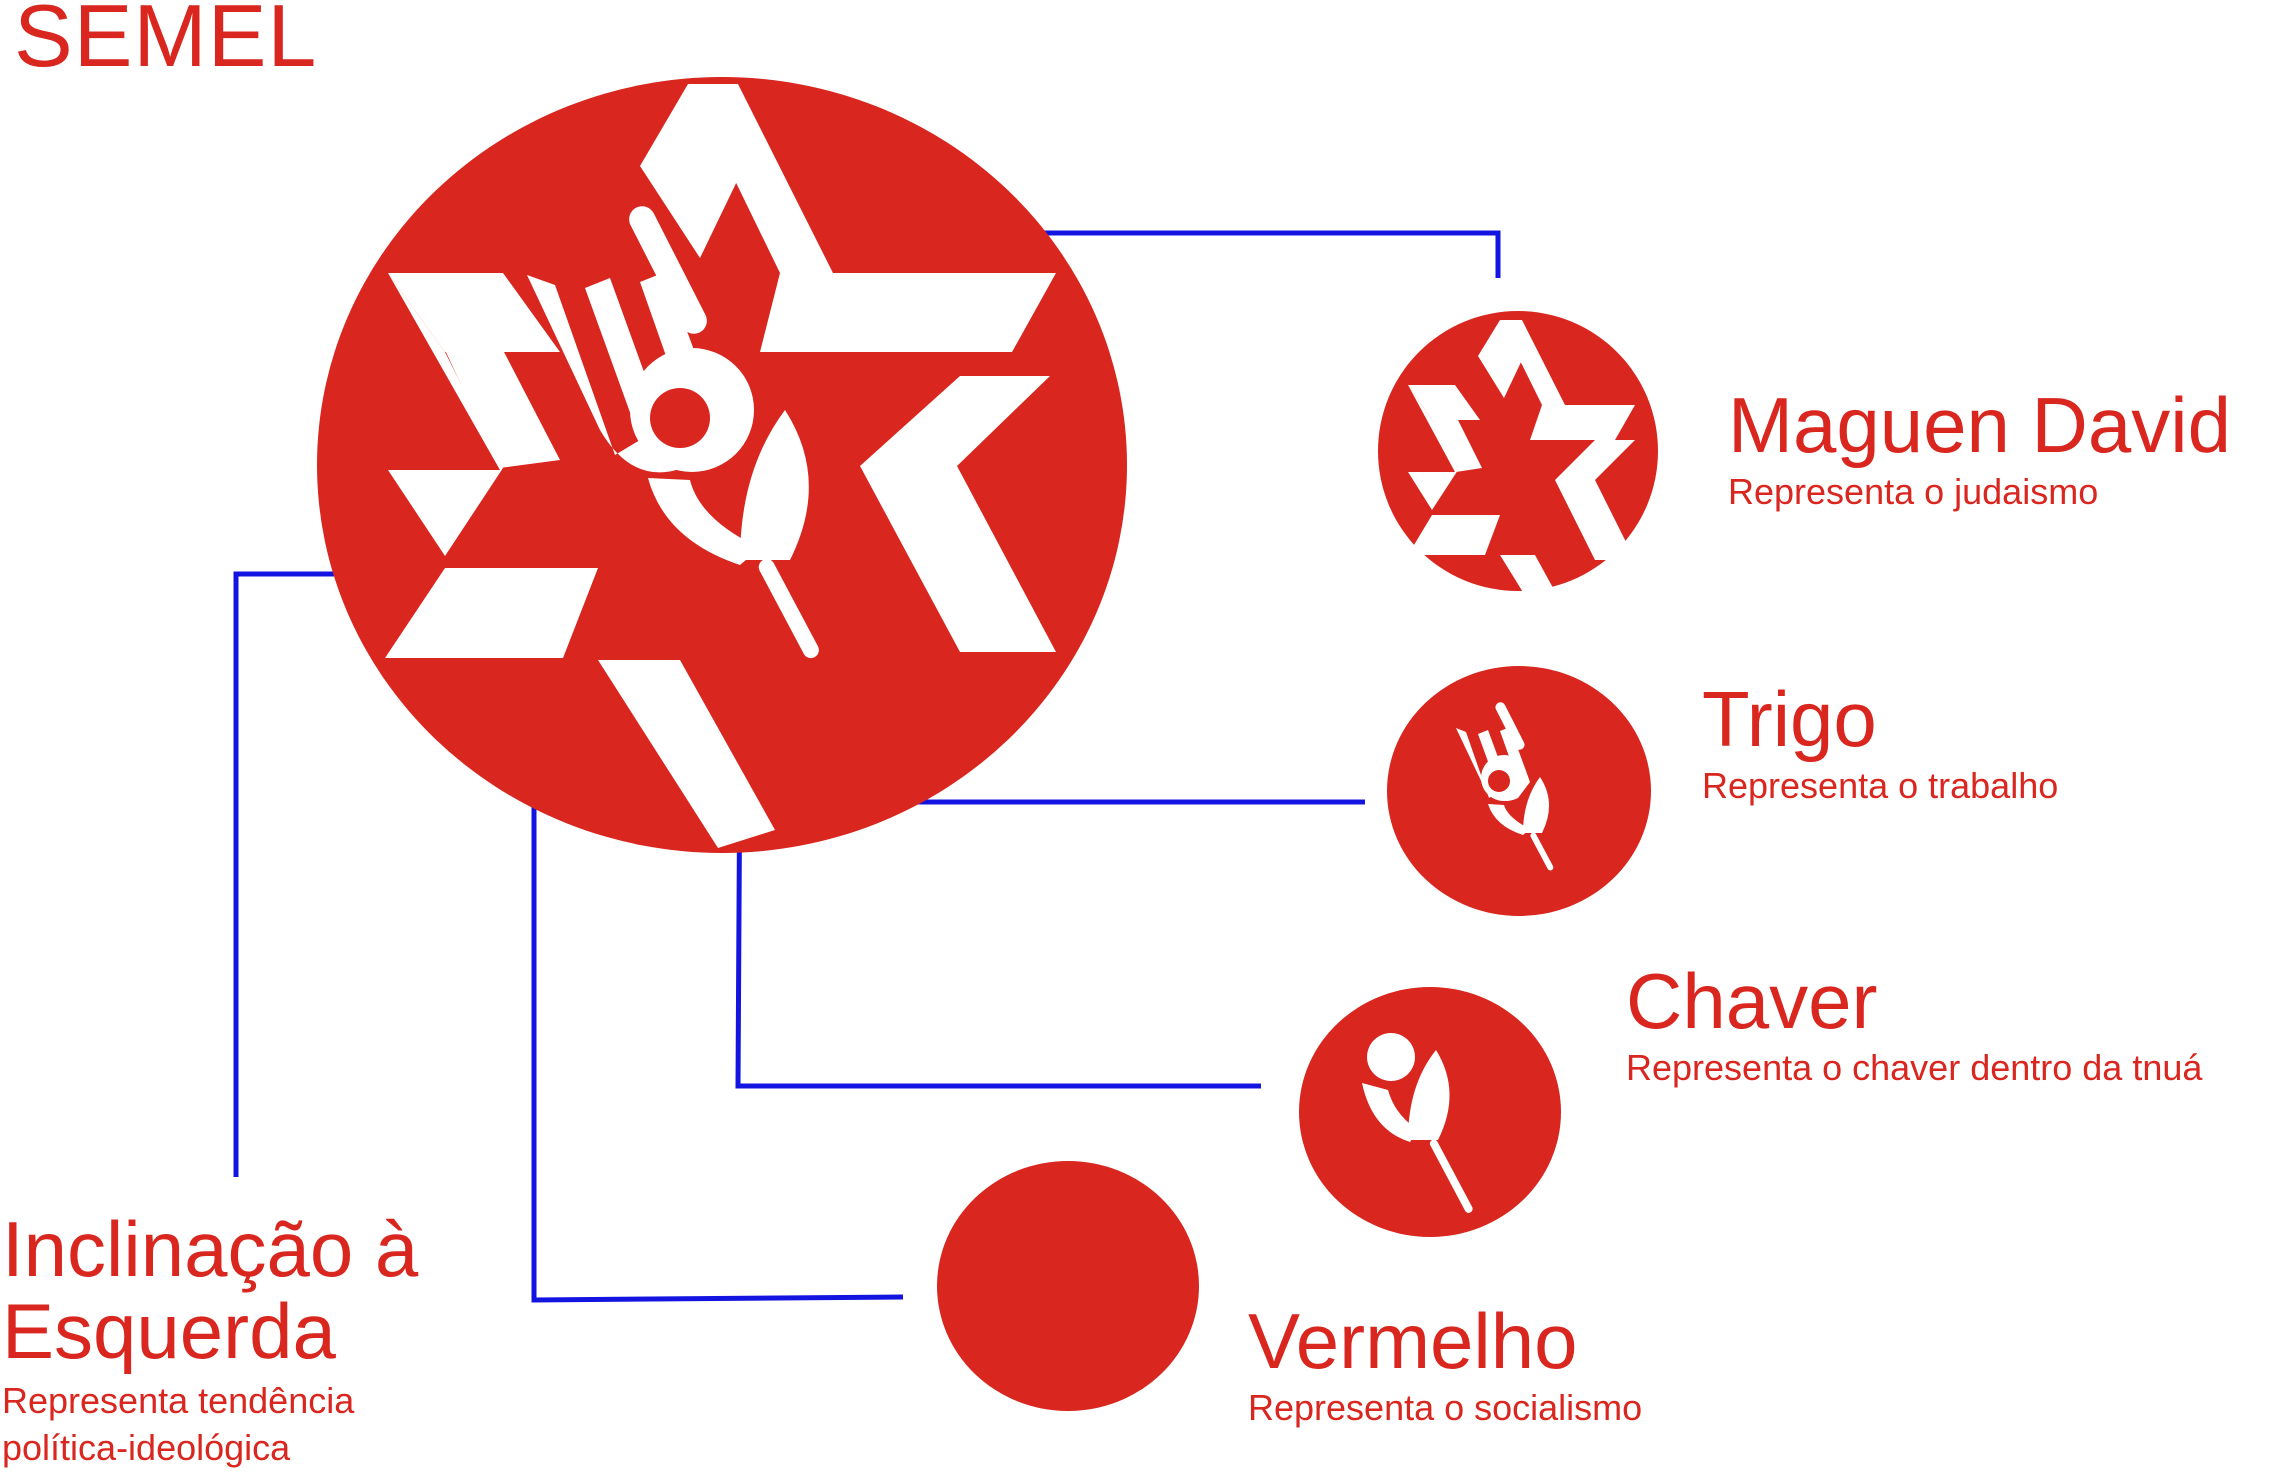  I want to click on wheat-chaver-icon, so click(673, 432).